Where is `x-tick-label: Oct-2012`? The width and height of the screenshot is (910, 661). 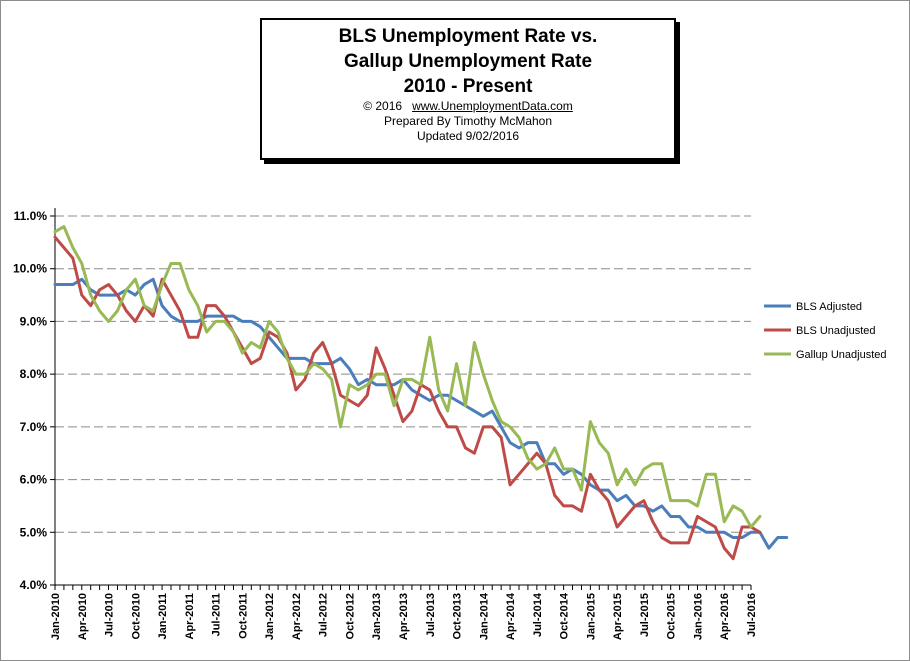
x-tick-label: Oct-2012 is located at coordinates (350, 616).